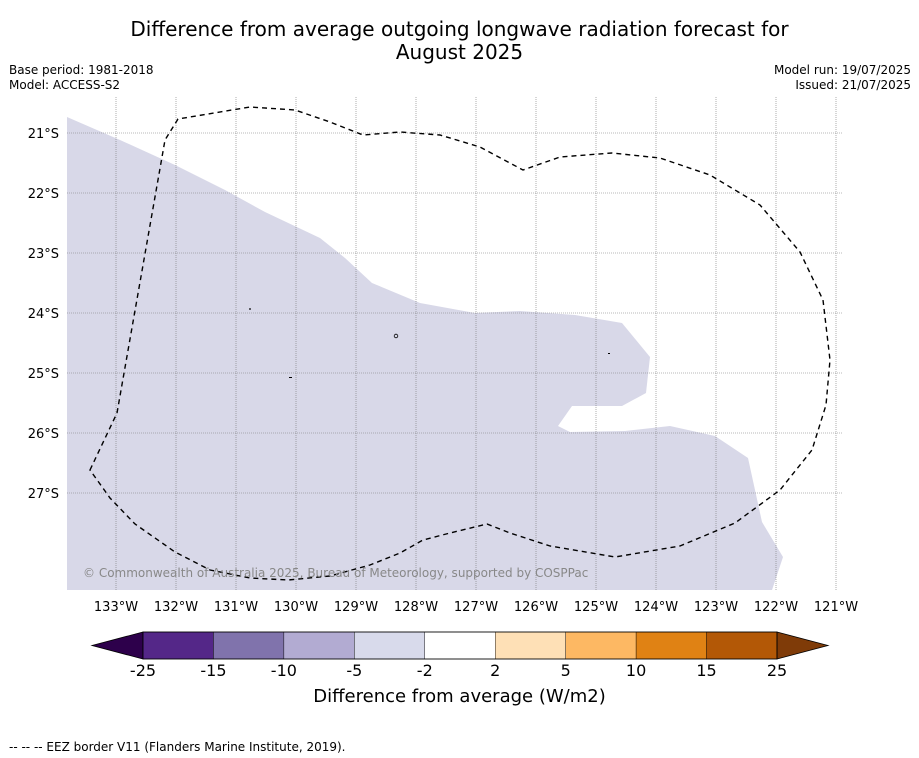 The width and height of the screenshot is (919, 758). Describe the element at coordinates (43, 194) in the screenshot. I see `latitude-label: 22°S` at that location.